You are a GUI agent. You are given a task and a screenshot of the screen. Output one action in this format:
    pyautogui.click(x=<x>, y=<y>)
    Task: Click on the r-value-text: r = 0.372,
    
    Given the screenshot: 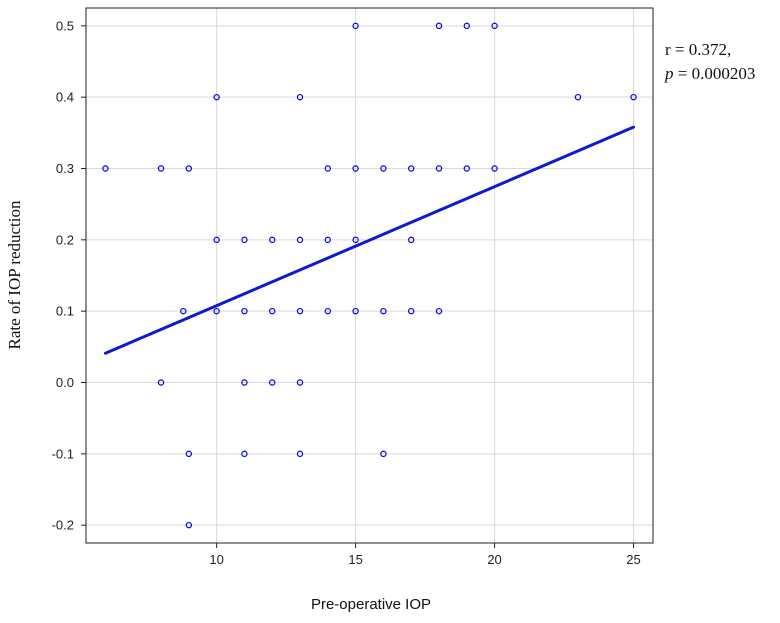 What is the action you would take?
    pyautogui.click(x=698, y=49)
    